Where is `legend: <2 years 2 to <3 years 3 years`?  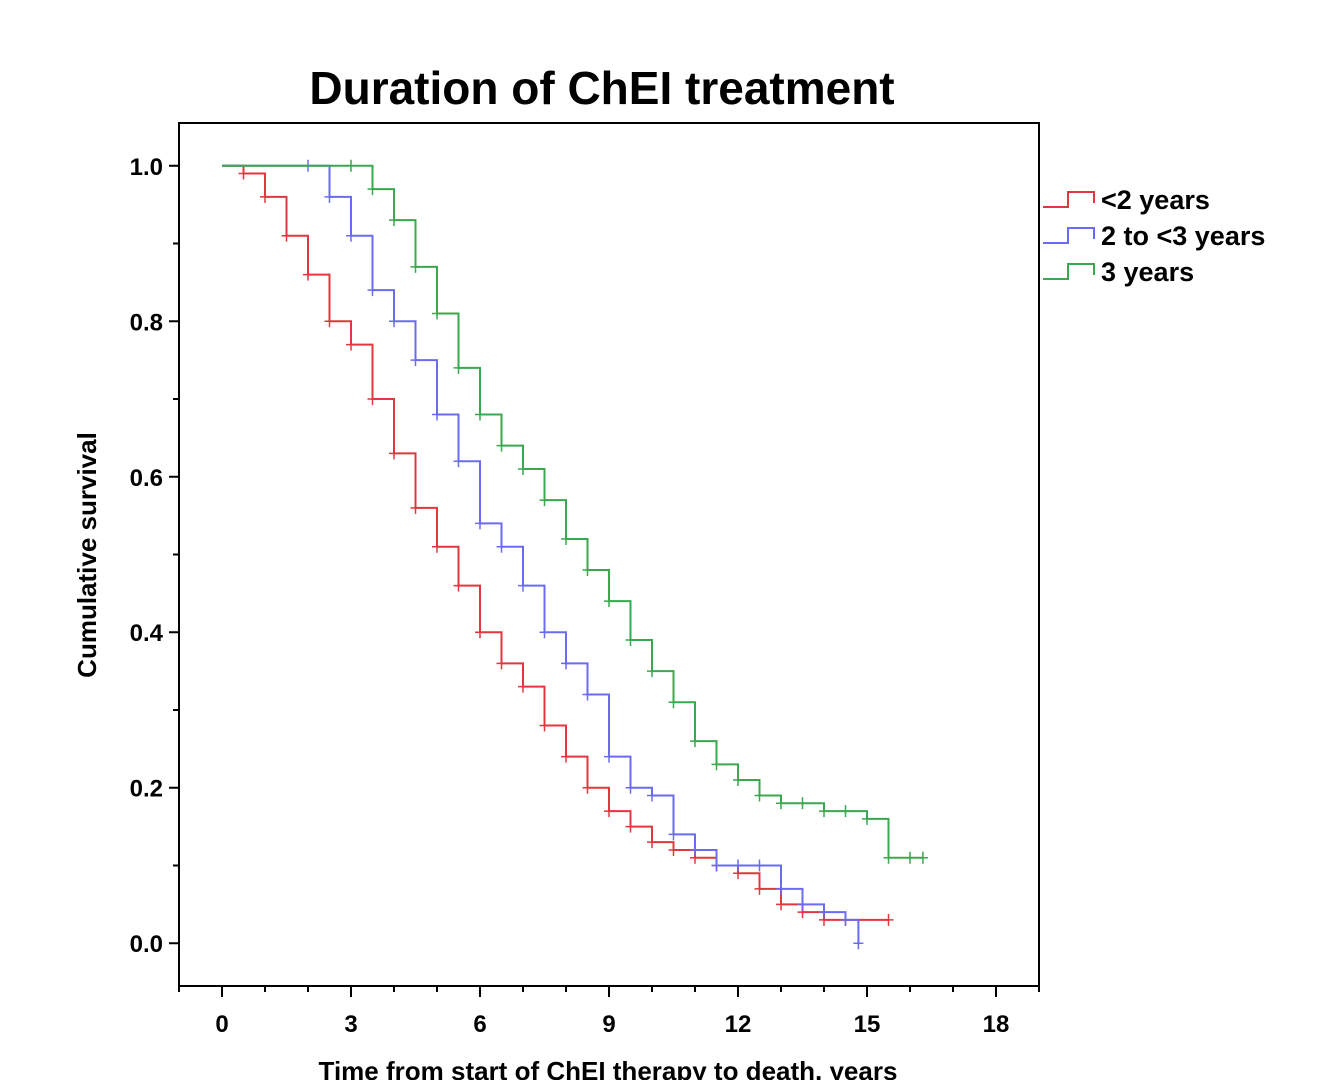
legend: <2 years 2 to <3 years 3 years is located at coordinates (1154, 236).